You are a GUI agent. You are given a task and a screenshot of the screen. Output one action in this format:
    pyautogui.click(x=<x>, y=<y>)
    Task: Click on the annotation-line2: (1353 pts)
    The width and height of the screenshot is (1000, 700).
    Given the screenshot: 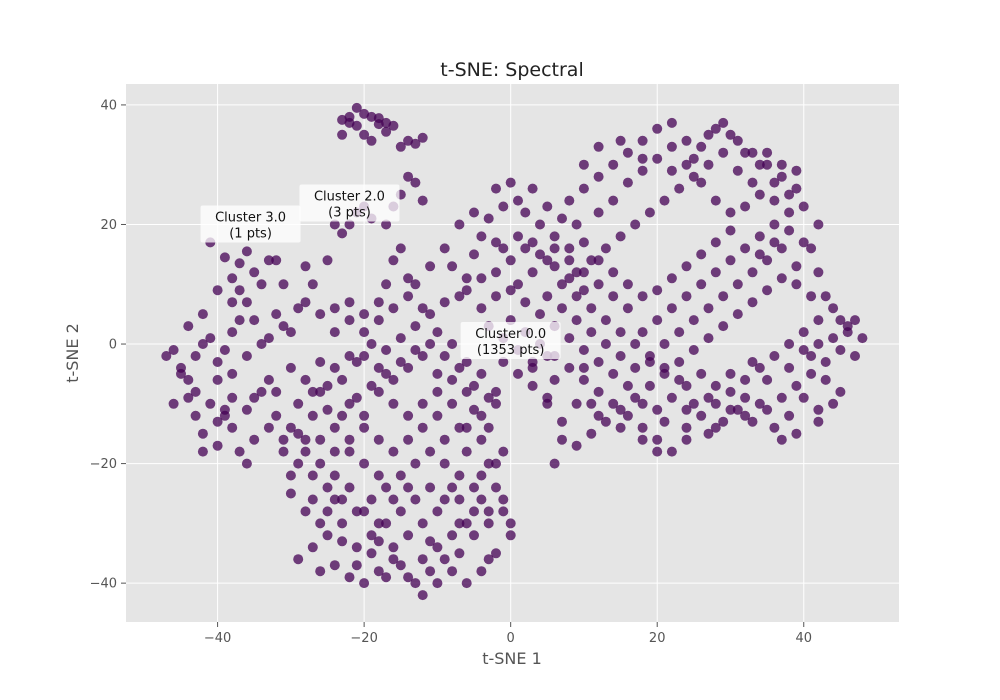 What is the action you would take?
    pyautogui.click(x=510, y=350)
    